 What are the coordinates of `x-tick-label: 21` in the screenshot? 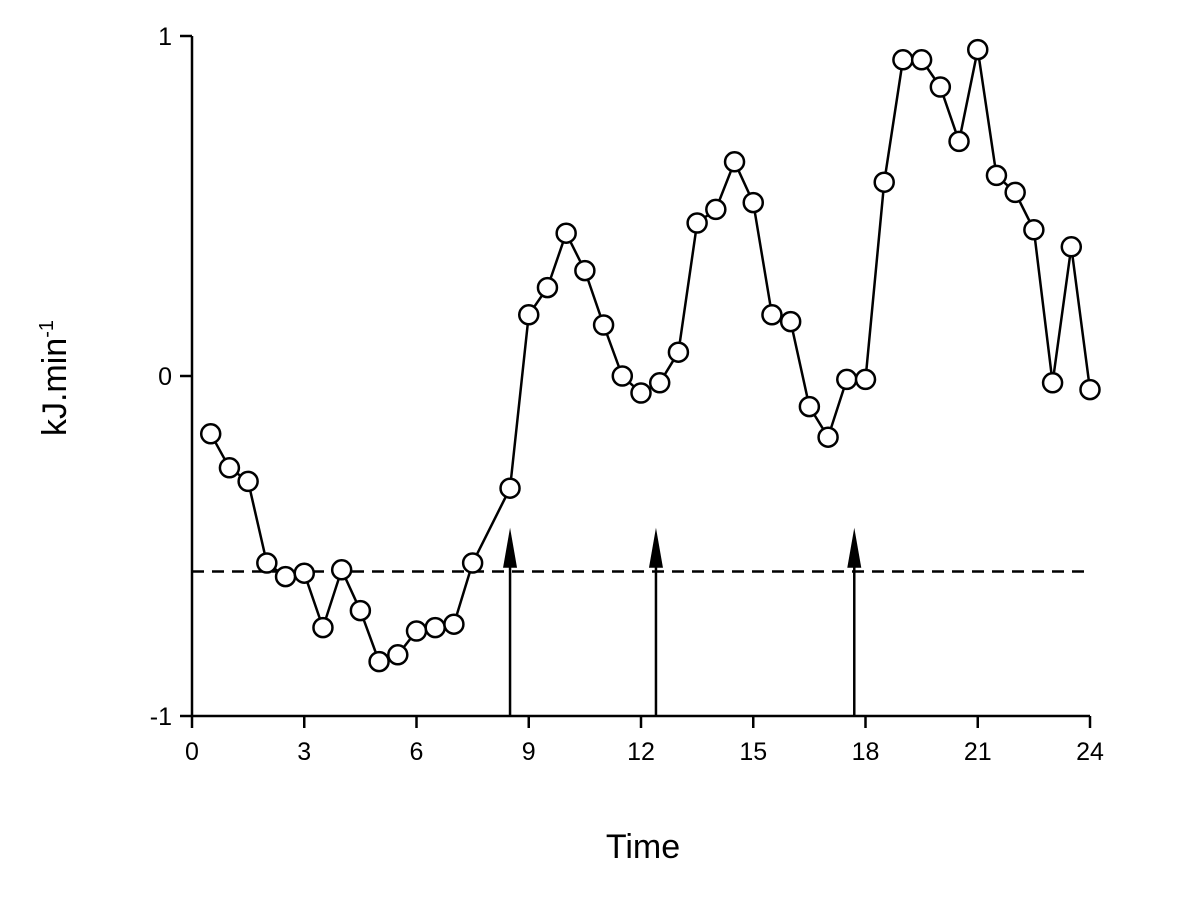 It's located at (978, 752).